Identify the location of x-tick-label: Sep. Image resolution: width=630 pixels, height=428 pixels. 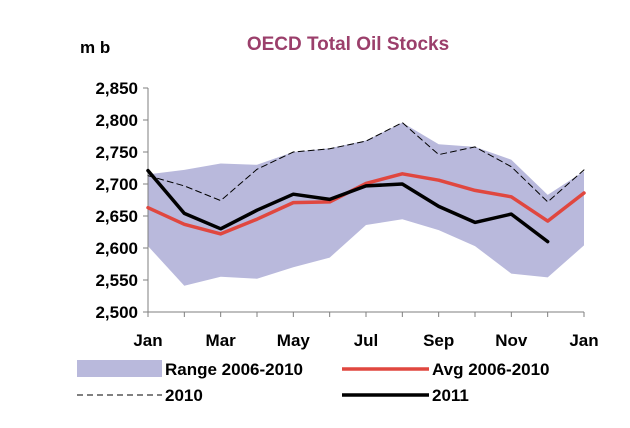
(438, 340).